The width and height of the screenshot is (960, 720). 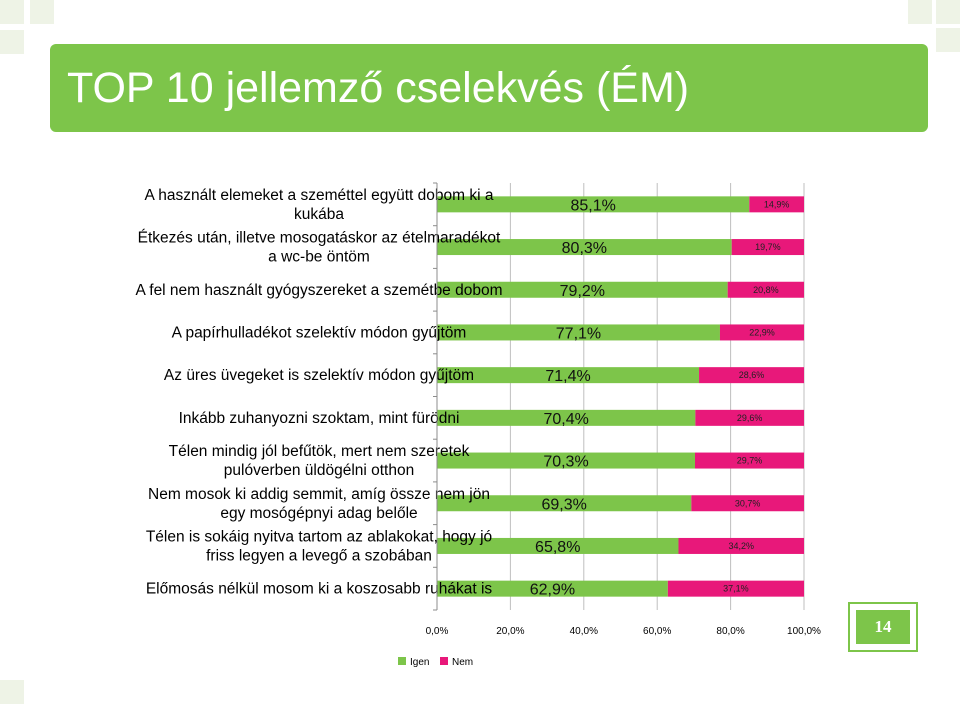 I want to click on data-label-nem: 14,9%, so click(x=777, y=204).